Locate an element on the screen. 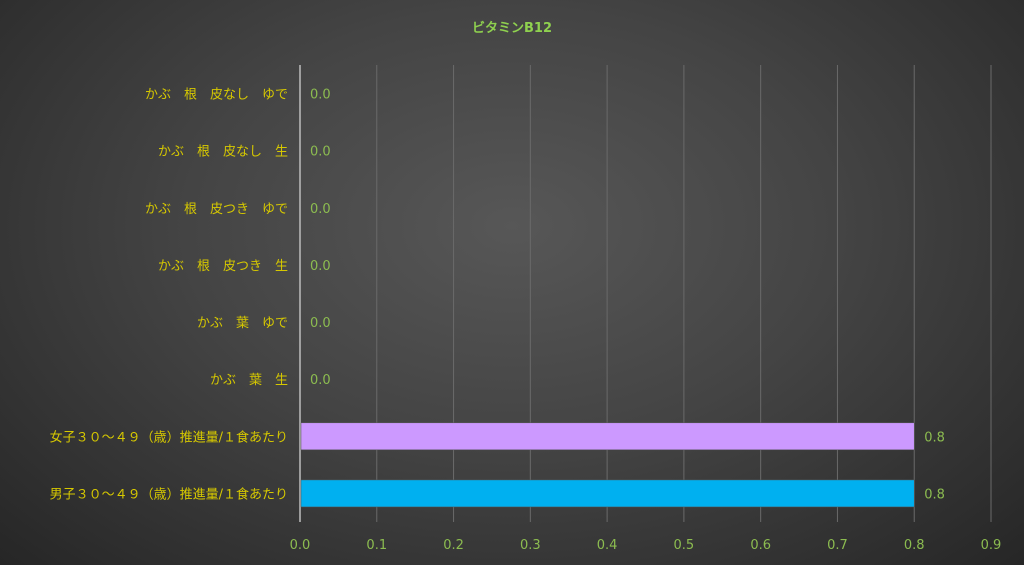 The width and height of the screenshot is (1024, 565). category-label: かぶ 根 皮なし ゆで is located at coordinates (216, 95).